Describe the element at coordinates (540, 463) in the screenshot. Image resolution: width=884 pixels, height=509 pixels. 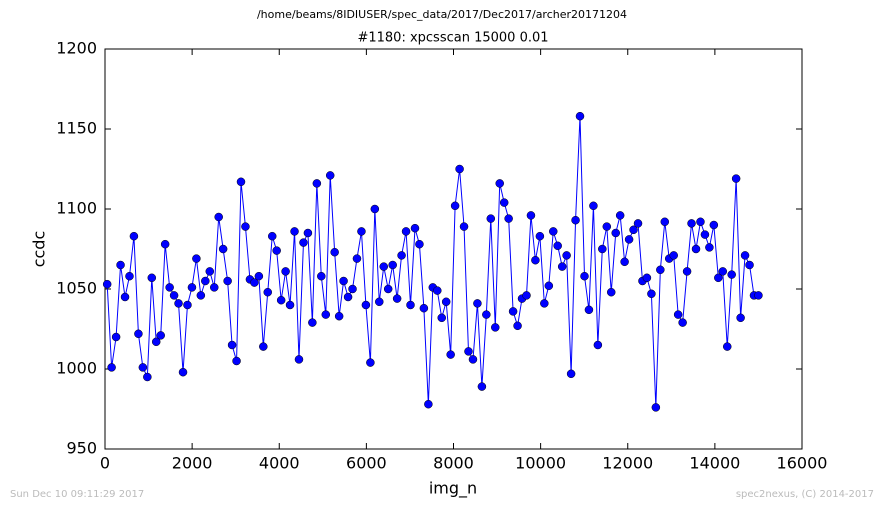
I see `x-tick-label: 10000` at that location.